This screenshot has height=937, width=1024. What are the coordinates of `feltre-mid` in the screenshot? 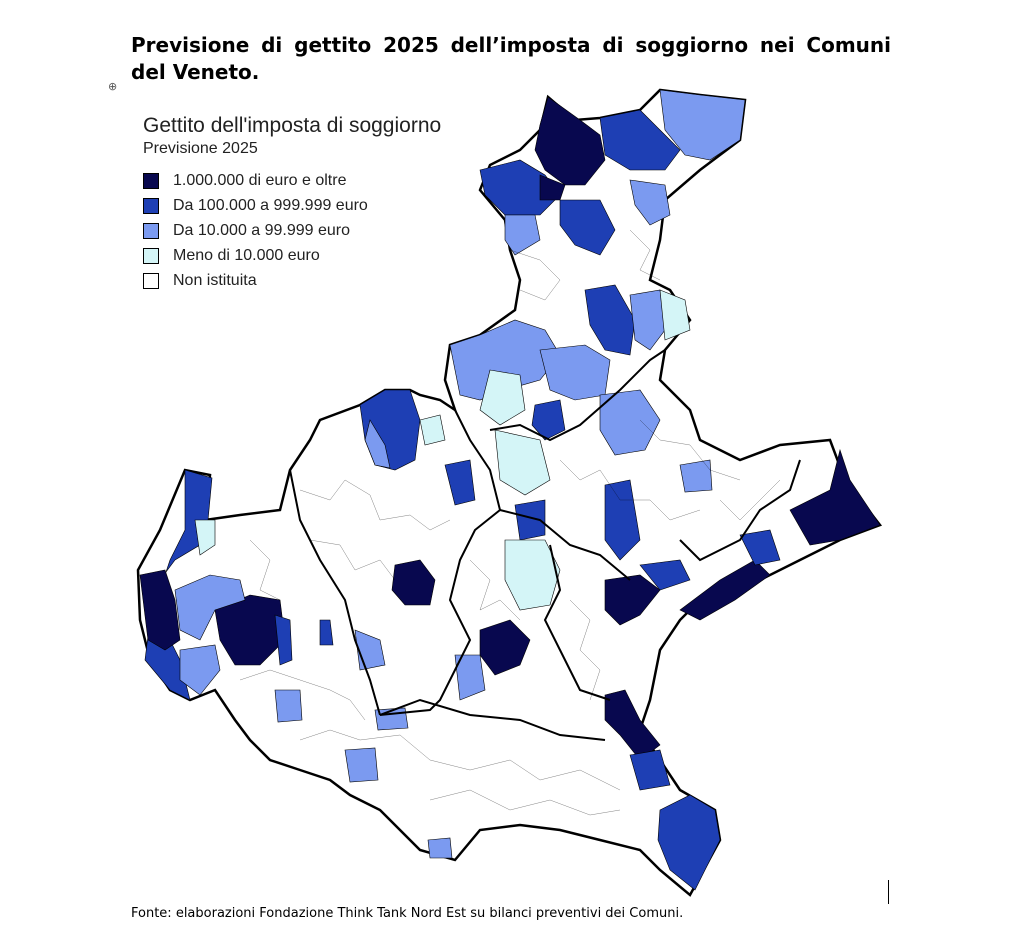 It's located at (522, 235).